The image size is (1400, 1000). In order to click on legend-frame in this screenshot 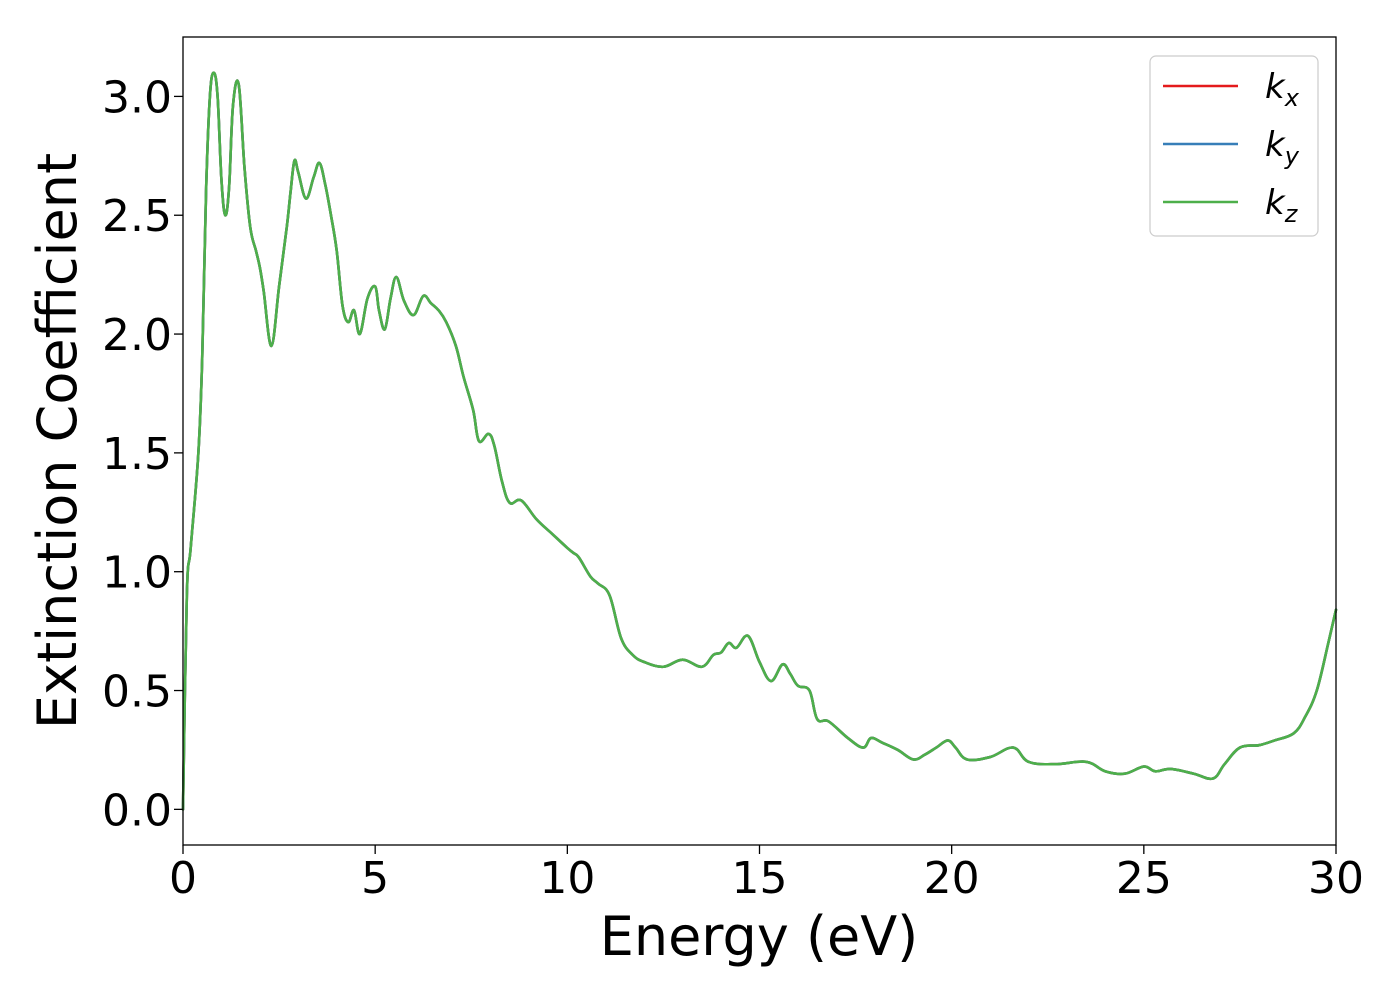, I will do `click(1234, 146)`.